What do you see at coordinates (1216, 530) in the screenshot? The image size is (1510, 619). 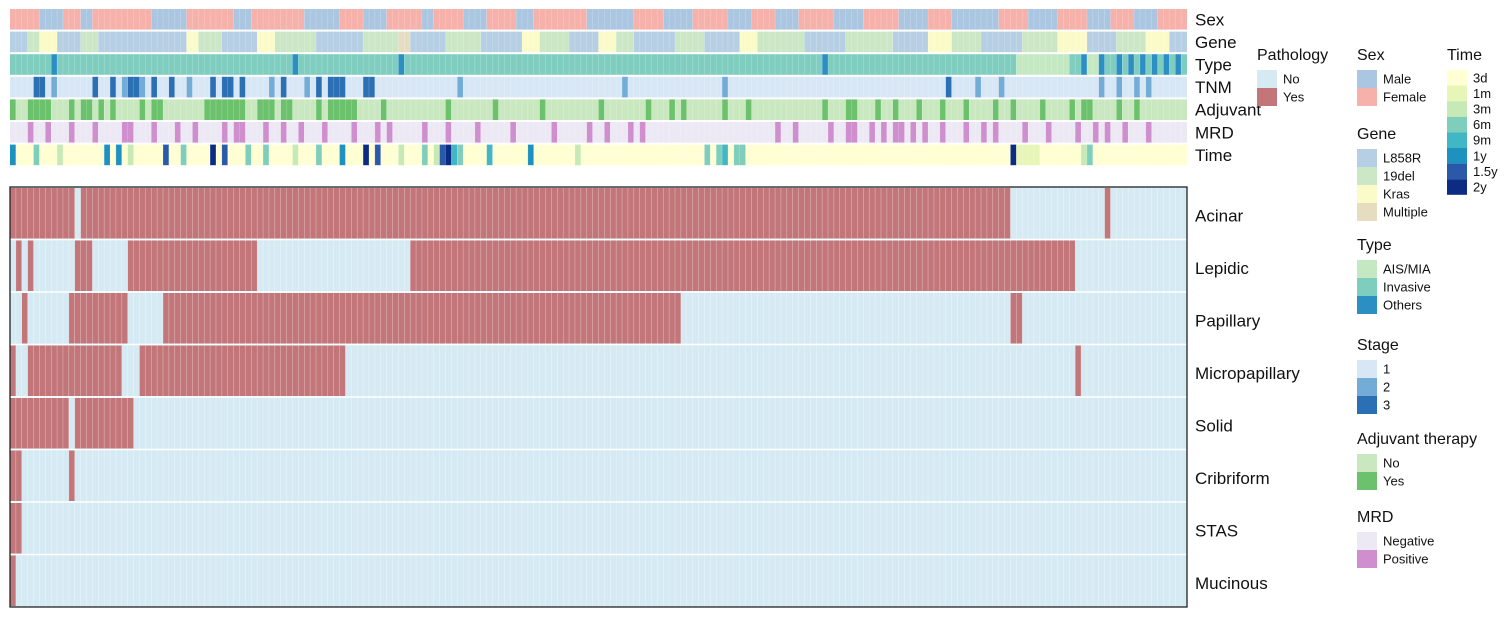 I see `row-label-stas: STAS` at bounding box center [1216, 530].